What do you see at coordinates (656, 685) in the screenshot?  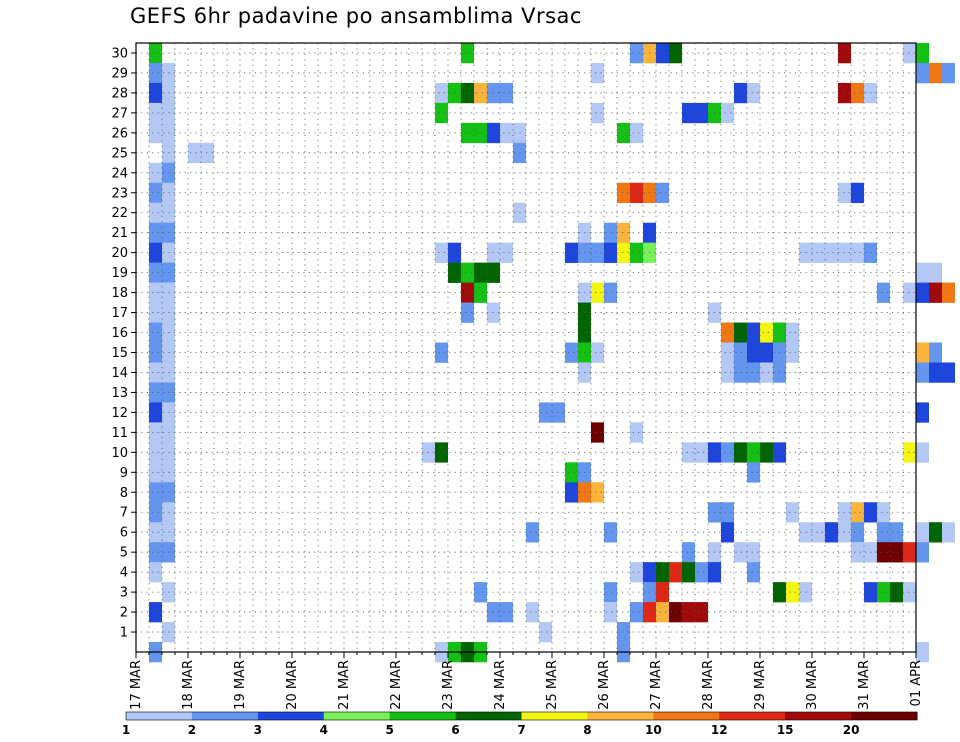 I see `x-tick-label: 27 MAR` at bounding box center [656, 685].